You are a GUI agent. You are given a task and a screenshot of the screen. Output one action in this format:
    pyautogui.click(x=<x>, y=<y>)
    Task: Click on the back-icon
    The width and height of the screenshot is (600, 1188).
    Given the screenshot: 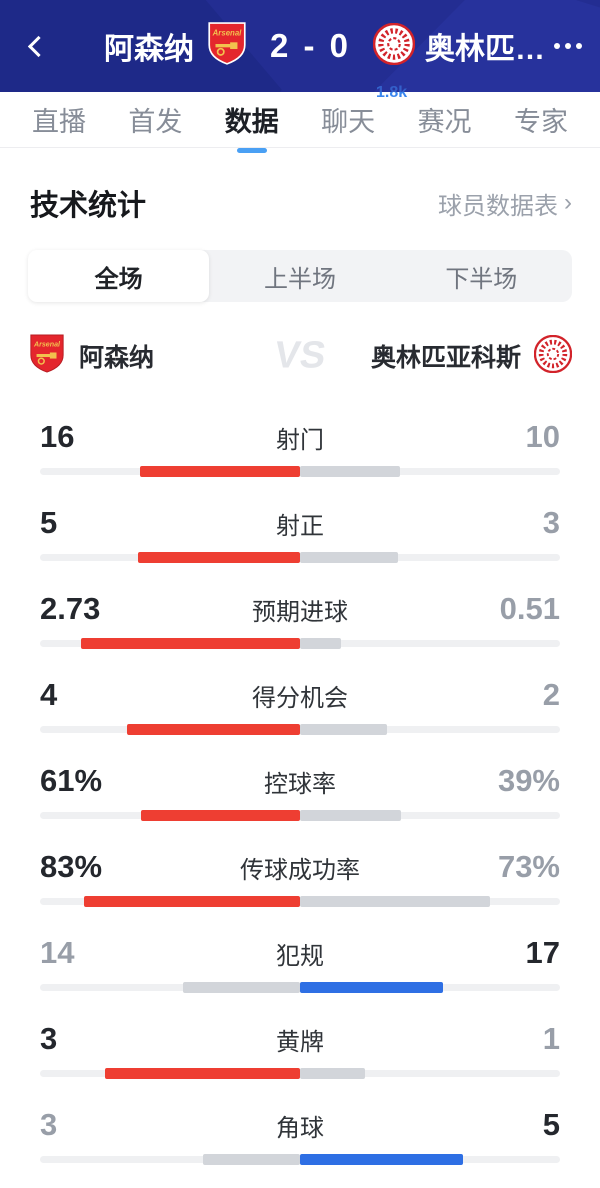 What is the action you would take?
    pyautogui.click(x=38, y=46)
    